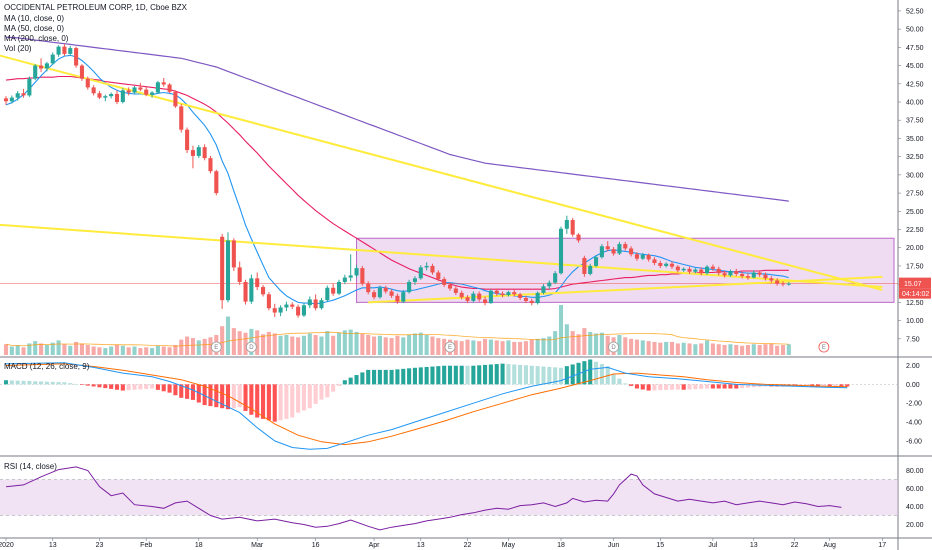 Image resolution: width=932 pixels, height=550 pixels. I want to click on rsi-tick-label: 20.00, so click(915, 525).